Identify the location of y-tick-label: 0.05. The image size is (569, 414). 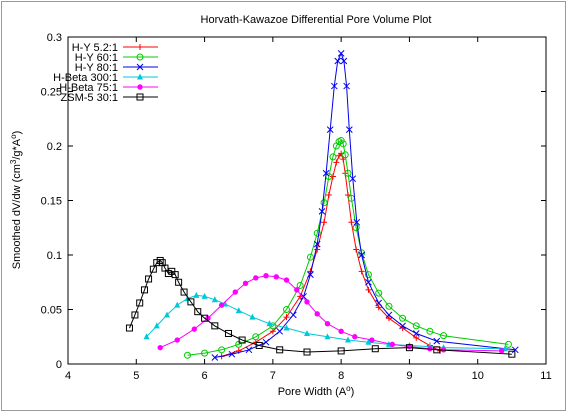
(51, 311).